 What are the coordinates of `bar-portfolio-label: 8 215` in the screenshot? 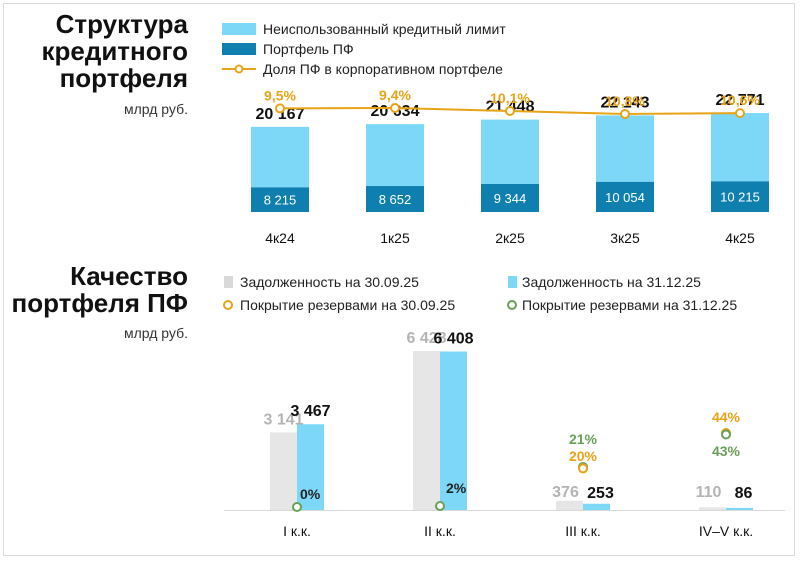 It's located at (280, 200).